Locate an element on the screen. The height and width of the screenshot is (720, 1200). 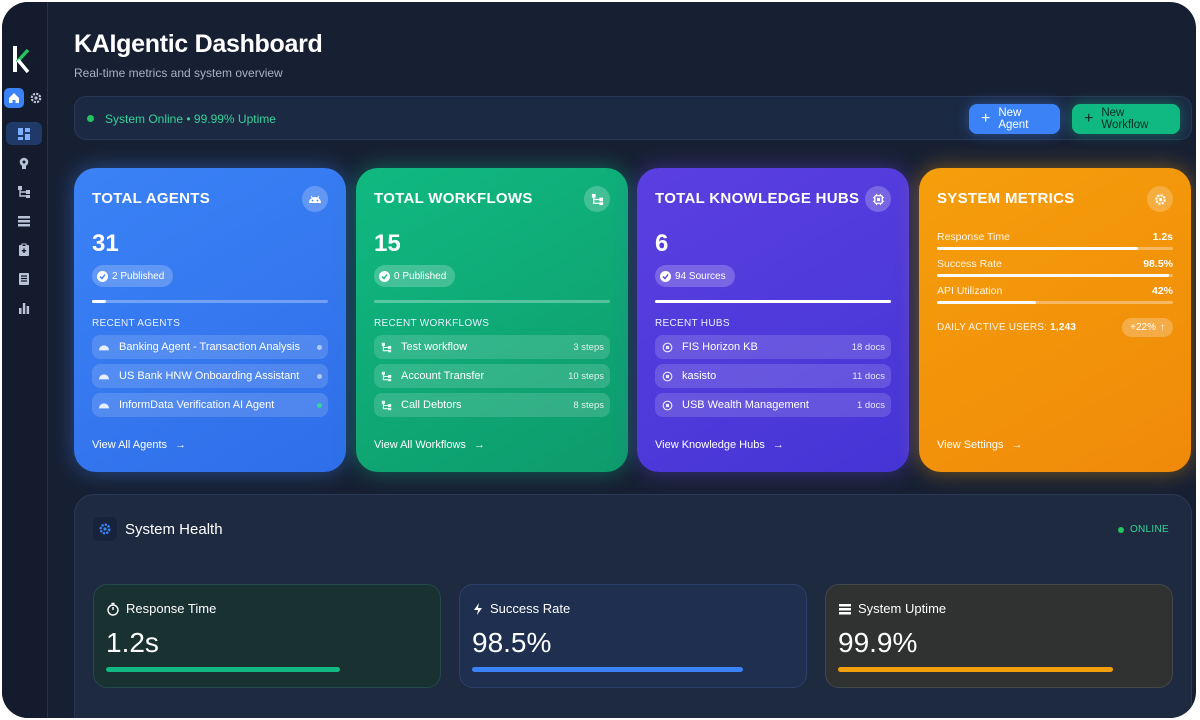
workflow-row: Call Debtors 8 steps is located at coordinates (492, 405).